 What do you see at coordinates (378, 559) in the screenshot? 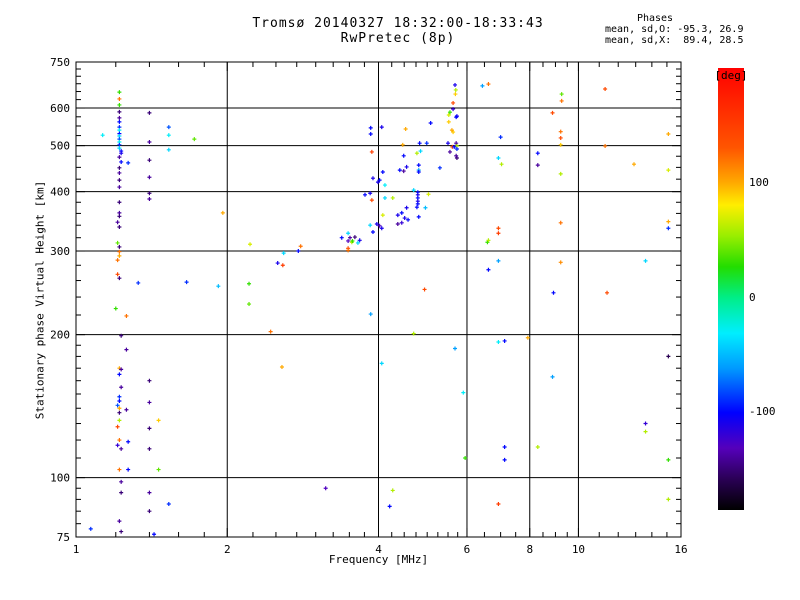
I see `x-axis-label: Frequency [MHz]` at bounding box center [378, 559].